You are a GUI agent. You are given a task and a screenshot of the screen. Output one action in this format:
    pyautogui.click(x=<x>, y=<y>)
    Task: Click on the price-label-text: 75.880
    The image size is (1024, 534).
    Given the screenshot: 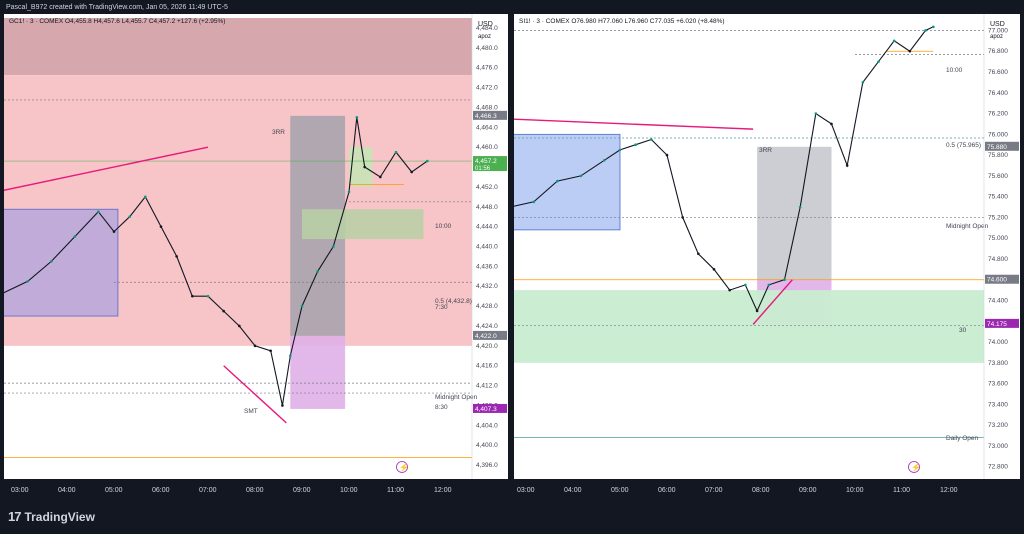 What is the action you would take?
    pyautogui.click(x=997, y=147)
    